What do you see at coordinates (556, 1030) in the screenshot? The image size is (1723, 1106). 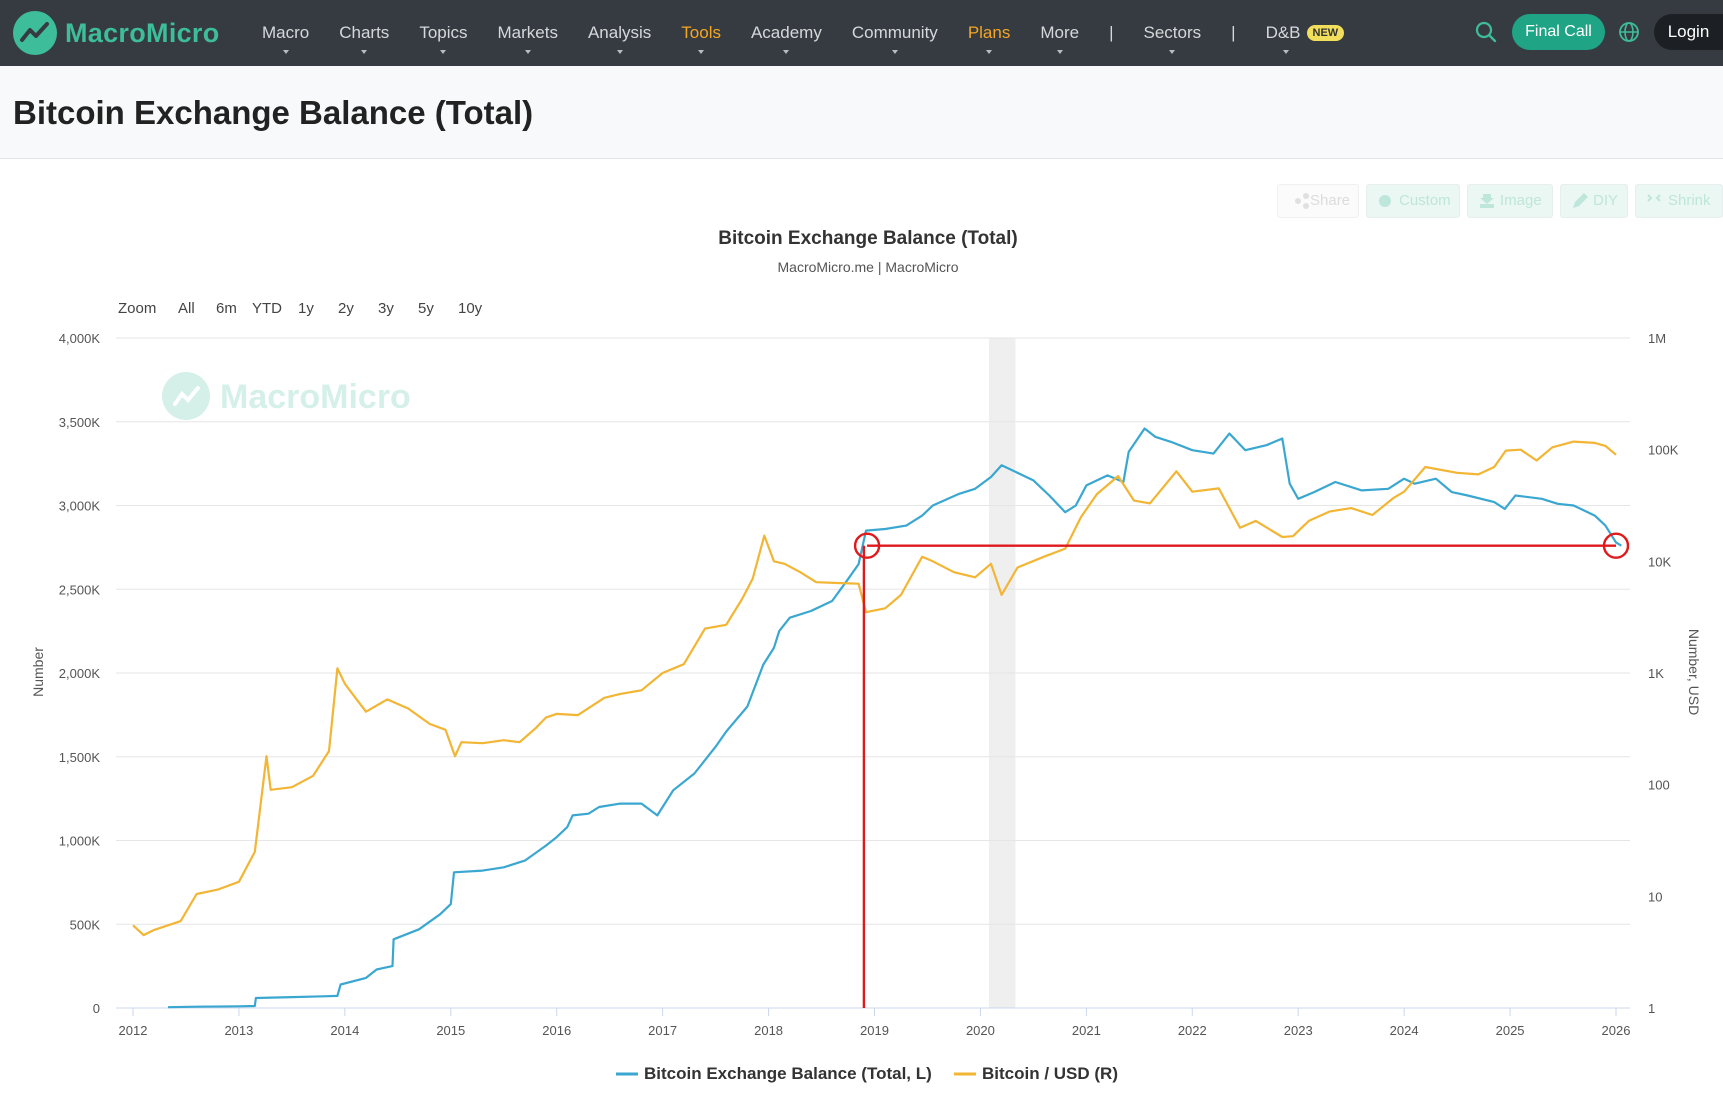 I see `x-tick-label: 2016` at bounding box center [556, 1030].